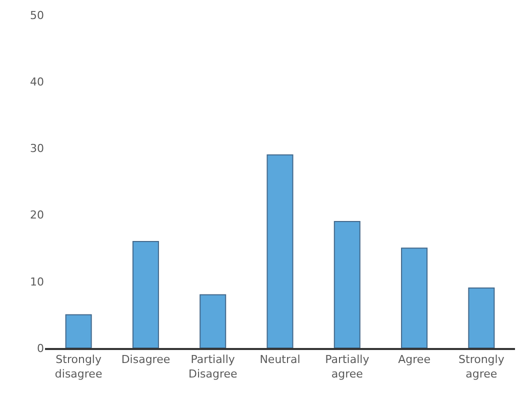  I want to click on x-tick-label: Strongly agree, so click(481, 366).